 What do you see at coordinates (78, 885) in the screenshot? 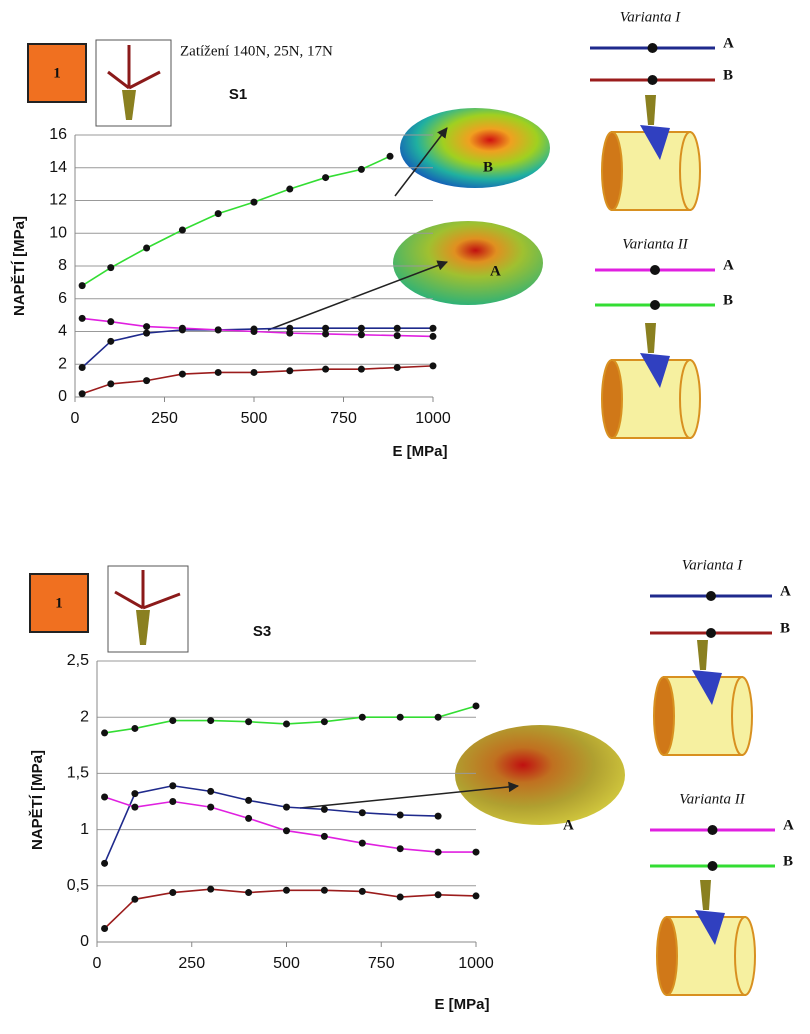
I see `y-tick-label: 0,5` at bounding box center [78, 885].